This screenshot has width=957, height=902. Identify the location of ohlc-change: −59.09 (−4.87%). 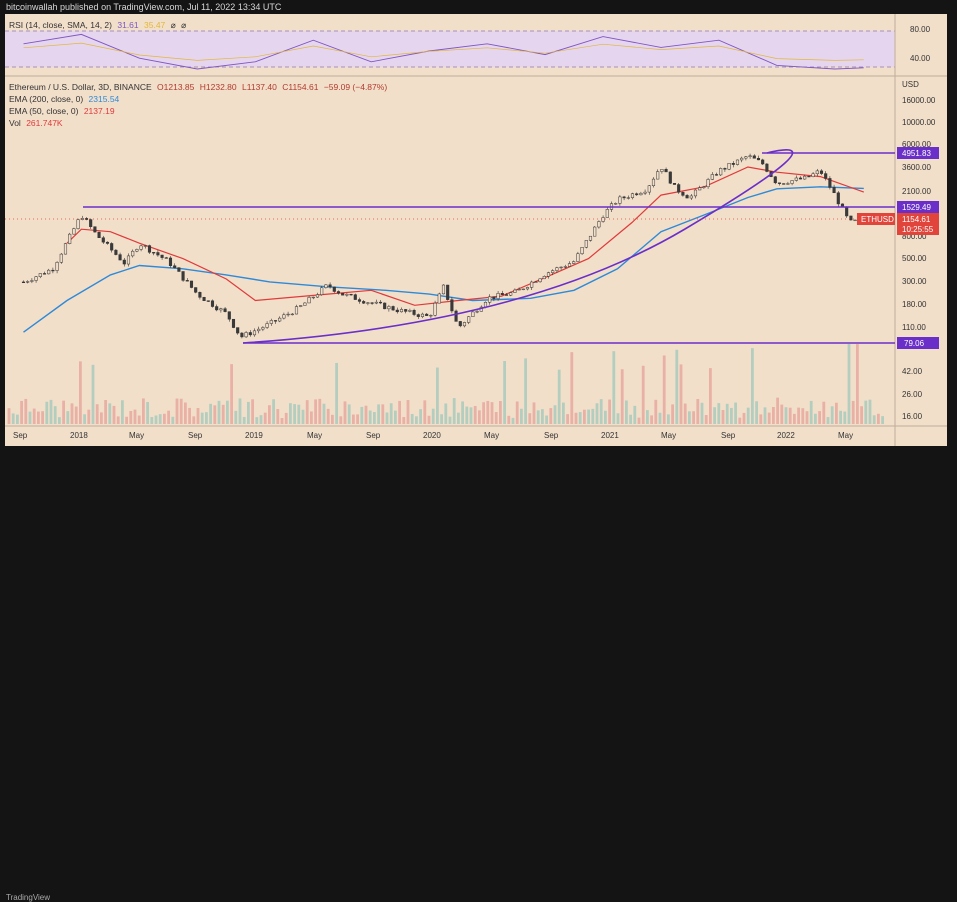
(355, 87).